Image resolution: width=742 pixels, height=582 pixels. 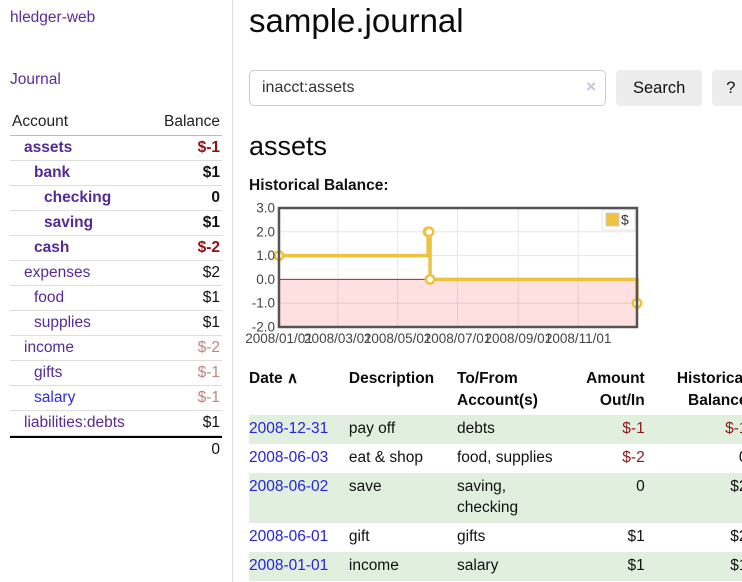 What do you see at coordinates (57, 272) in the screenshot?
I see `account-link: expenses` at bounding box center [57, 272].